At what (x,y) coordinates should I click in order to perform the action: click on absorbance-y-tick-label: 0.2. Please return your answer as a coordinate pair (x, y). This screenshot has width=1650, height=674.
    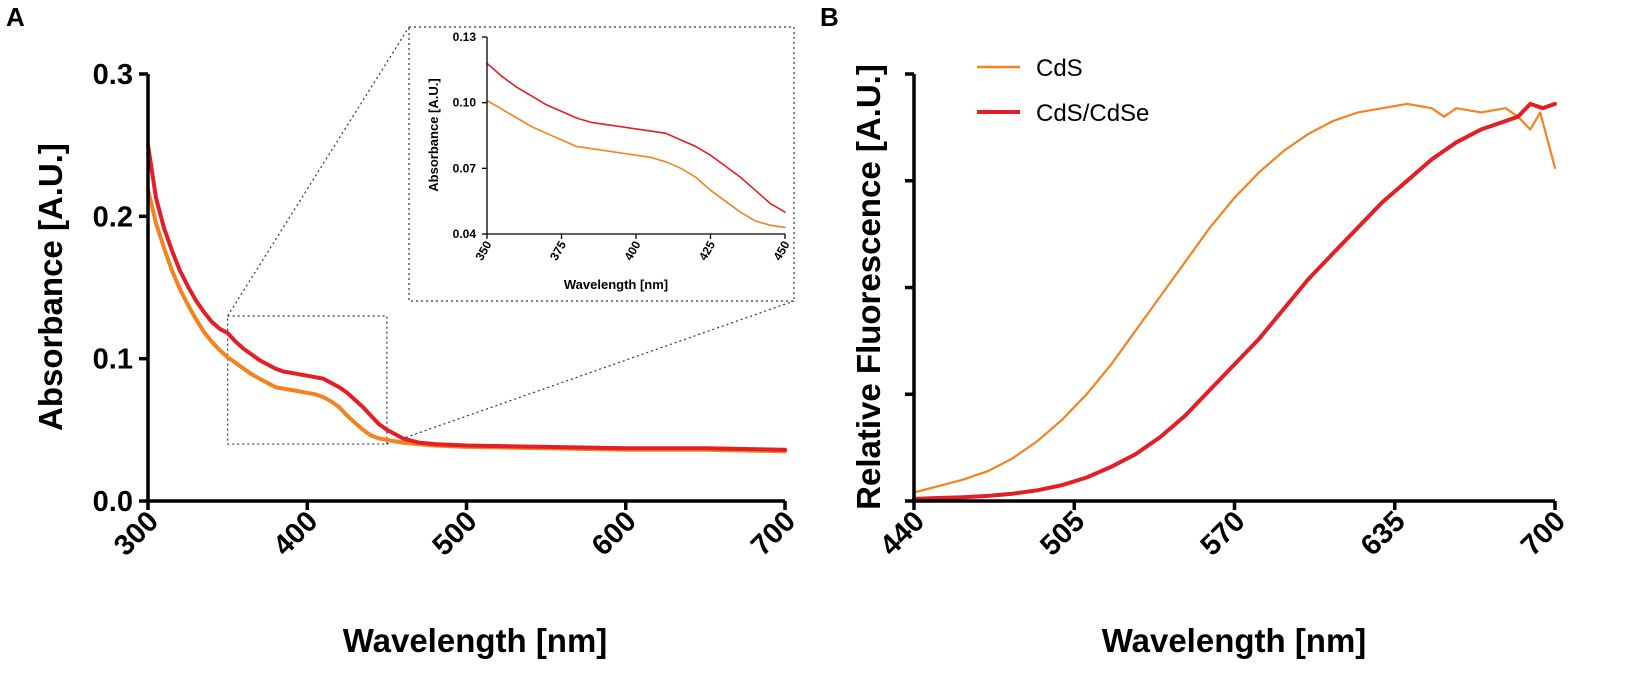
    Looking at the image, I should click on (113, 217).